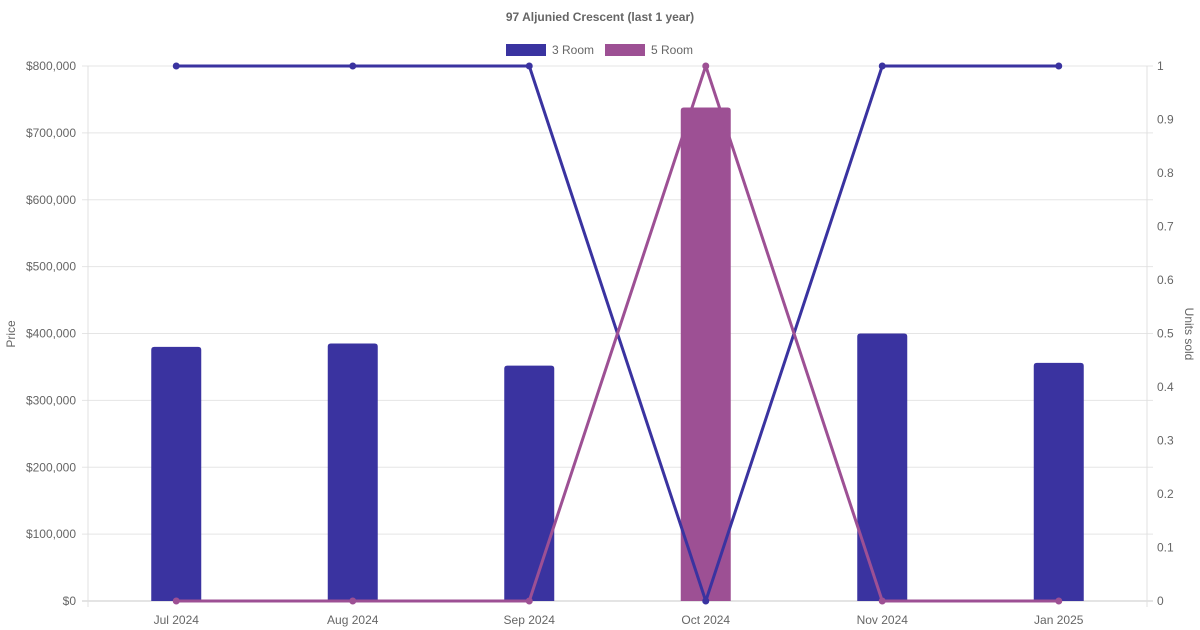 The height and width of the screenshot is (630, 1200). Describe the element at coordinates (625, 50) in the screenshot. I see `legend-swatch-5-room` at that location.